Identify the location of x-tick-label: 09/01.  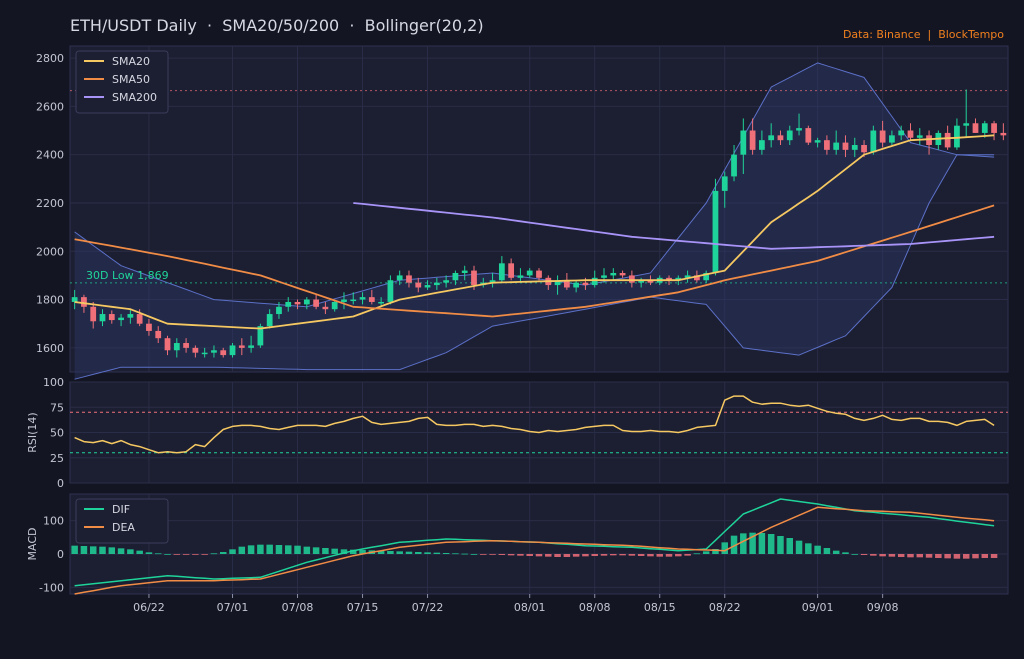
(818, 607).